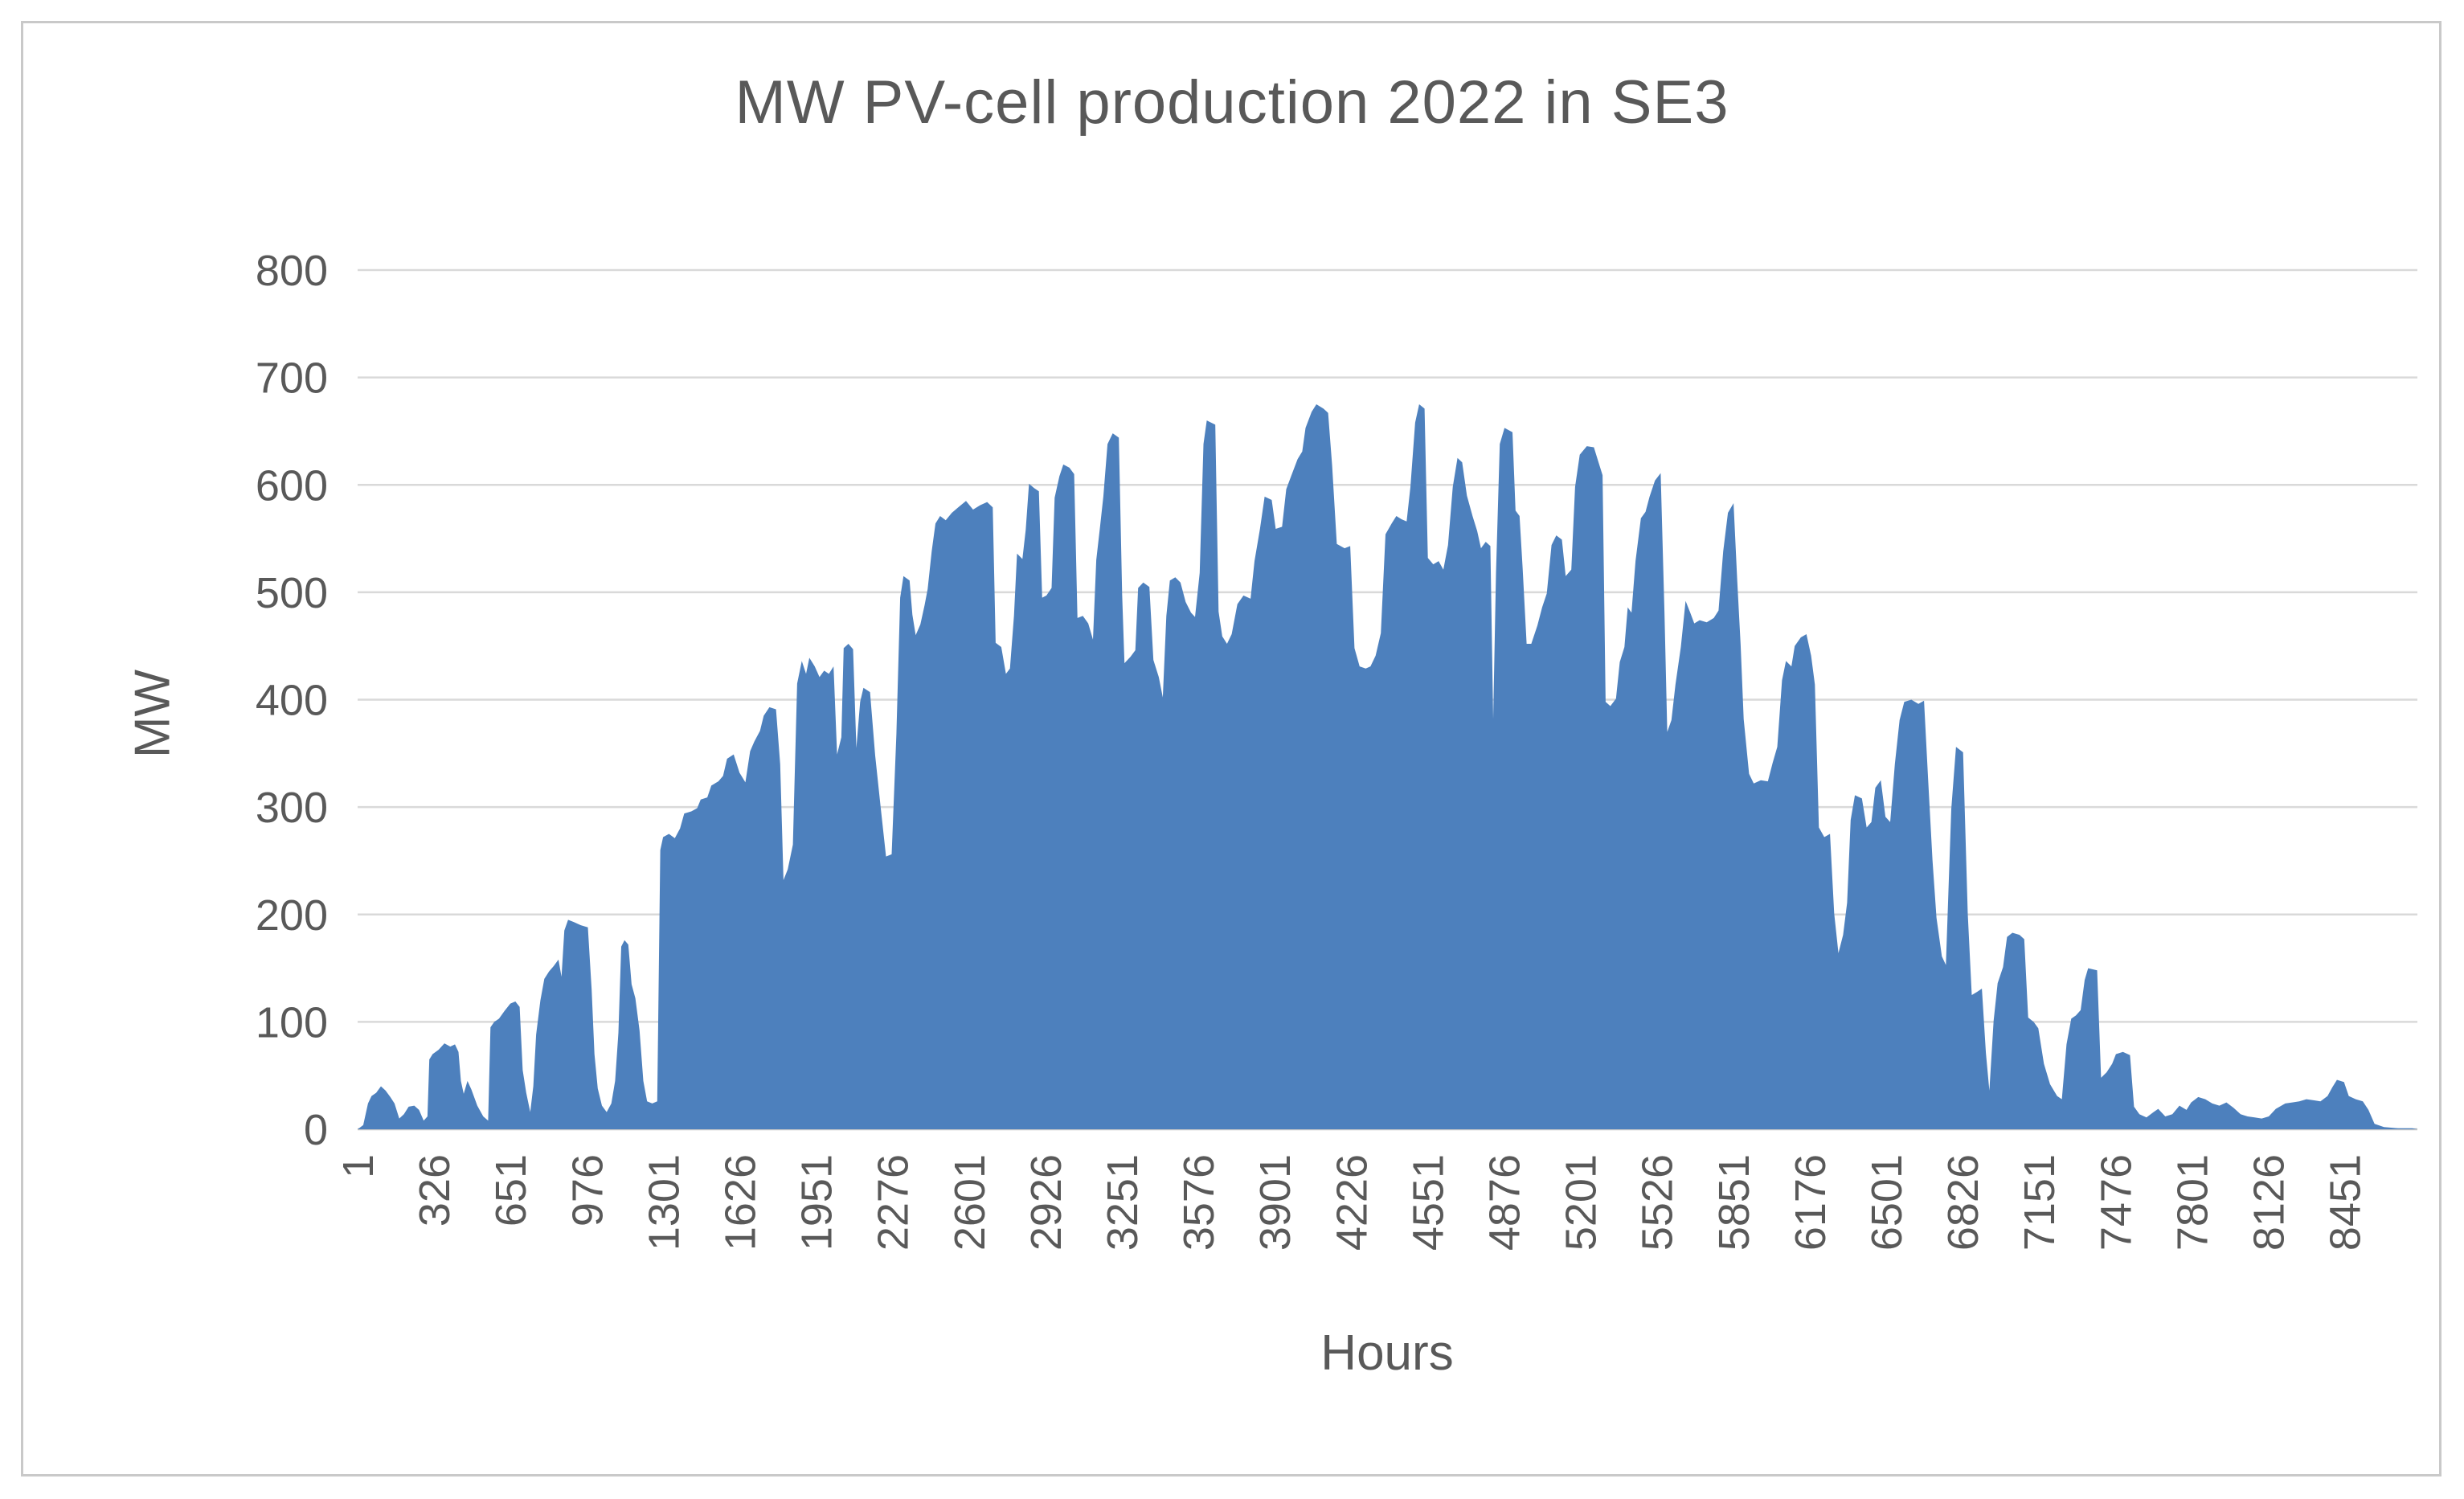 The width and height of the screenshot is (2464, 1499). Describe the element at coordinates (2346, 1202) in the screenshot. I see `x-tick-label-8451: 8451` at that location.